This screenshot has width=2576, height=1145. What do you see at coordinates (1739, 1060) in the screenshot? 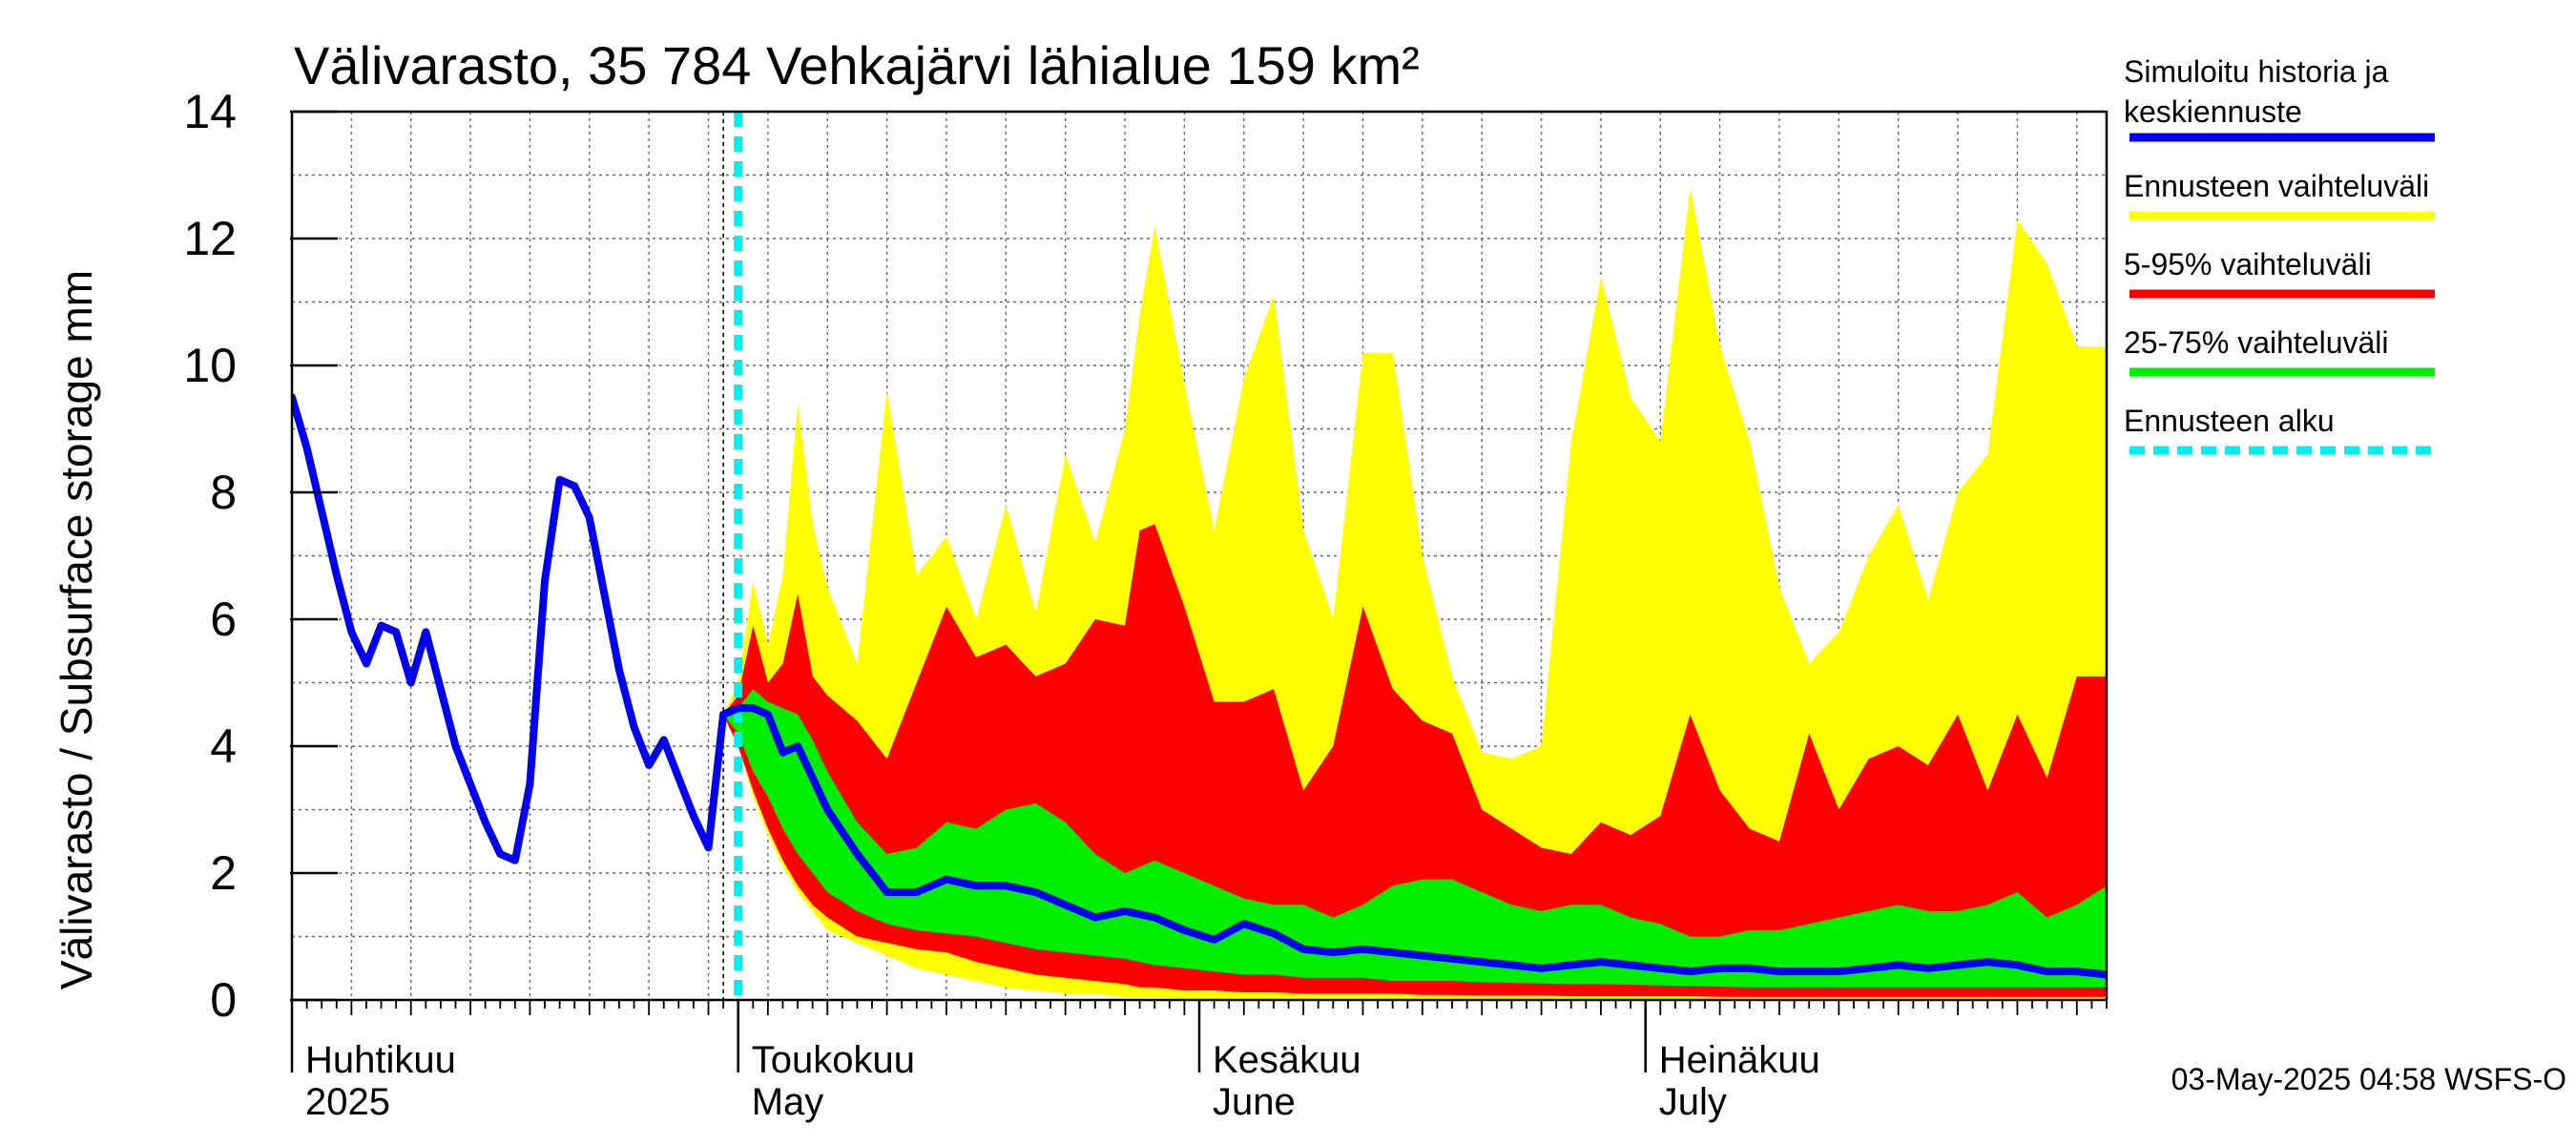
I see `month-label: Heinäkuu` at bounding box center [1739, 1060].